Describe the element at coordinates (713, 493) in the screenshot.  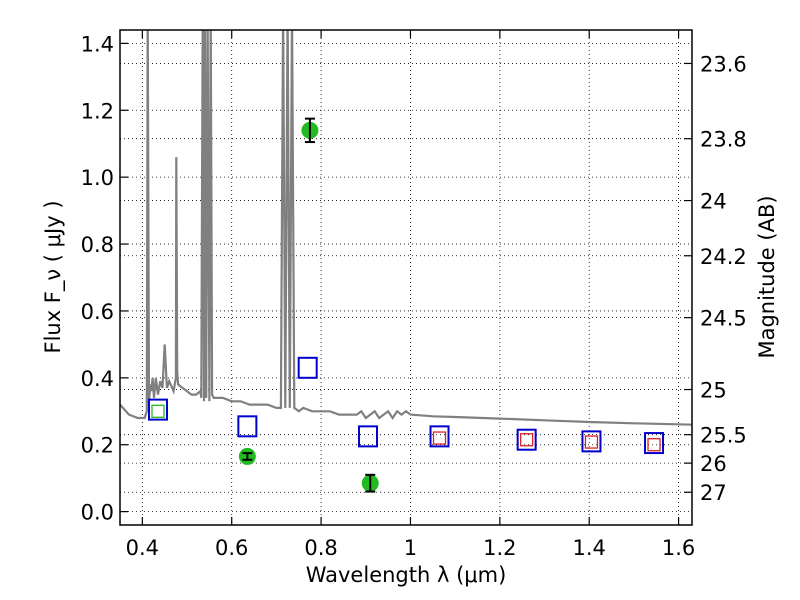
I see `right-tick-label: 27` at that location.